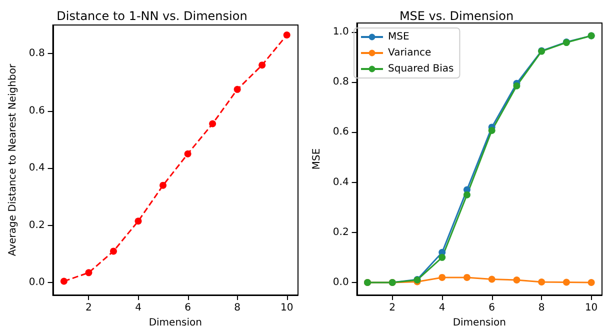  What do you see at coordinates (456, 16) in the screenshot?
I see `chart-title: MSE vs. Dimension` at bounding box center [456, 16].